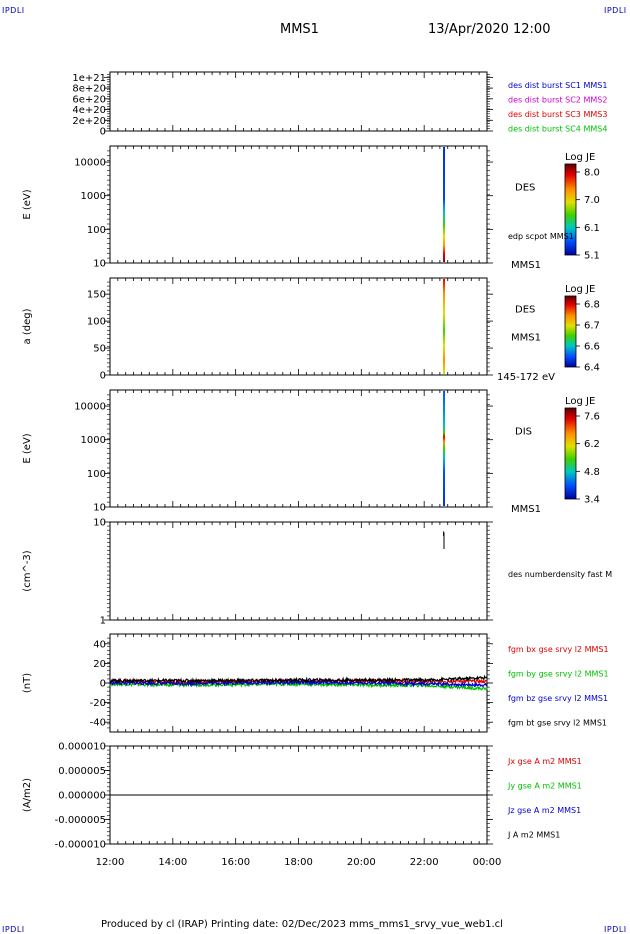 The image size is (630, 934). Describe the element at coordinates (27, 570) in the screenshot. I see `y-axis-label: (cm^-3)` at that location.